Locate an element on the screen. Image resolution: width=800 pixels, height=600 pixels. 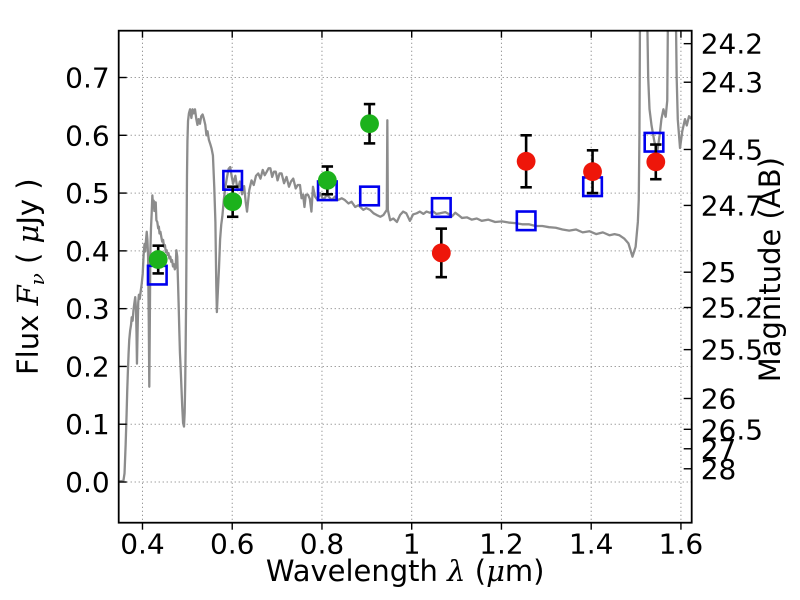
y-tick-label-right: 25 is located at coordinates (719, 272).